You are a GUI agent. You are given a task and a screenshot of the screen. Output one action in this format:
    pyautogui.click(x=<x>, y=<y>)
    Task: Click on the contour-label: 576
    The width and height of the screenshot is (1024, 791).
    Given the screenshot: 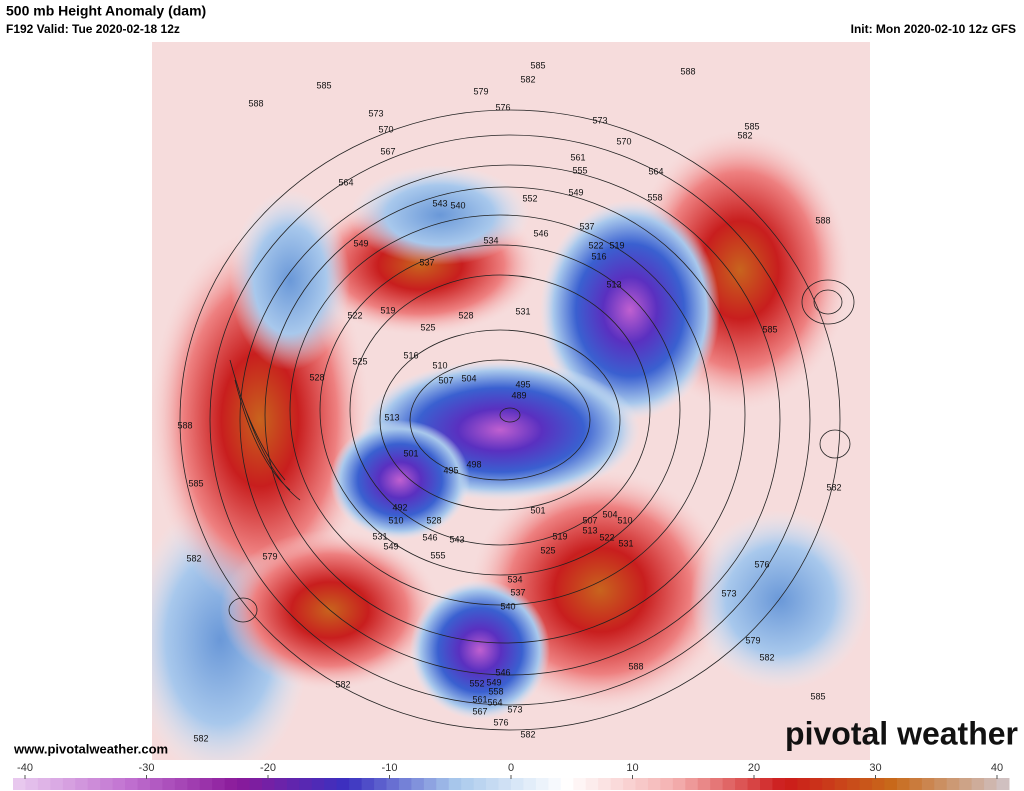 What is the action you would take?
    pyautogui.click(x=500, y=722)
    